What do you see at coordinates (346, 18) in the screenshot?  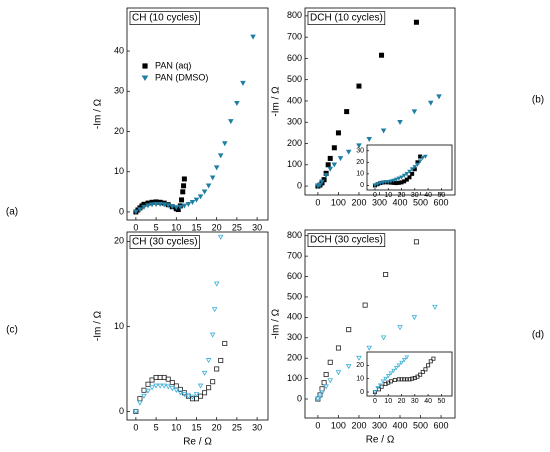 I see `panel-title: DCH (10 cycles)` at bounding box center [346, 18].